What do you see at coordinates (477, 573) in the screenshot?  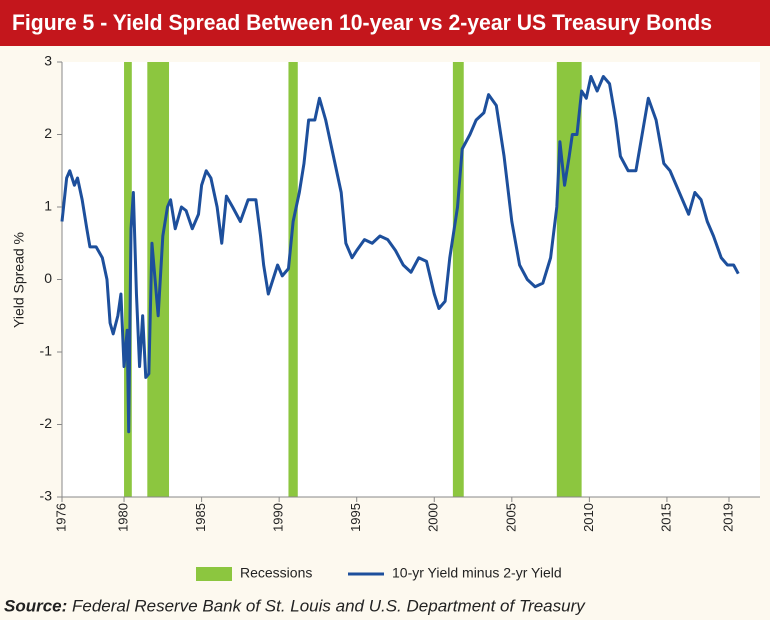 I see `legend-label: 10-yr Yield minus 2-yr Yield` at bounding box center [477, 573].